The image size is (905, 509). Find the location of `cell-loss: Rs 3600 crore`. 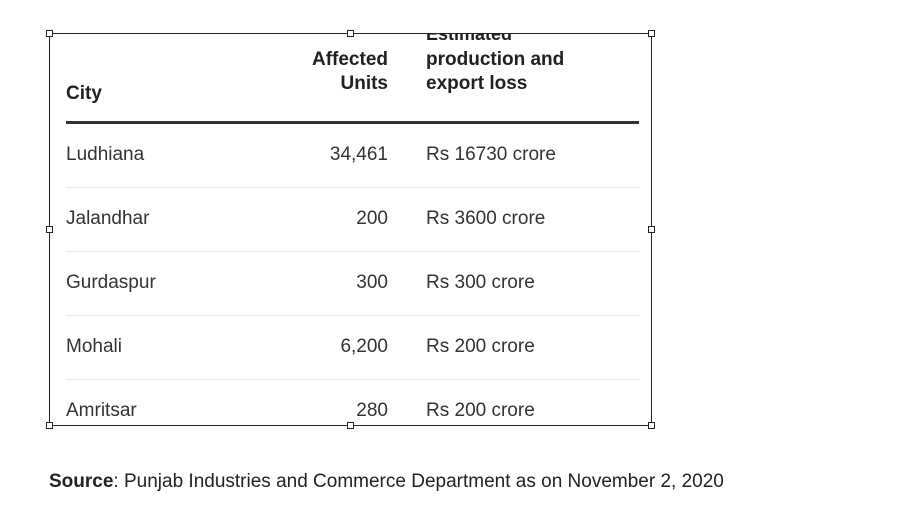

cell-loss: Rs 3600 crore is located at coordinates (486, 218).